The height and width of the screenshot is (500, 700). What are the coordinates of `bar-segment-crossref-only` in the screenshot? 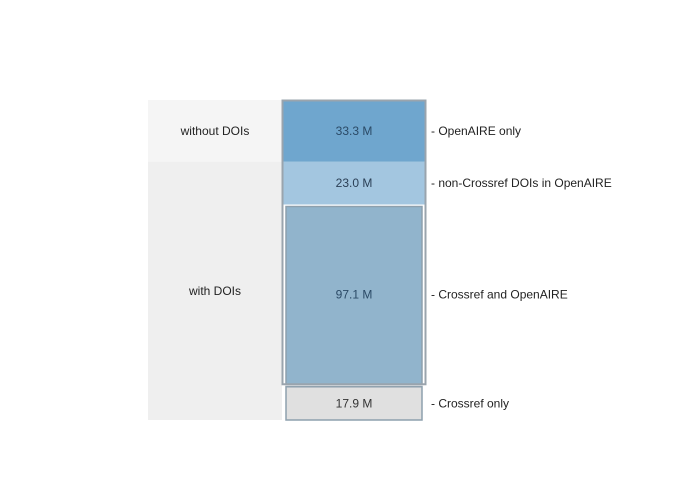 It's located at (354, 403).